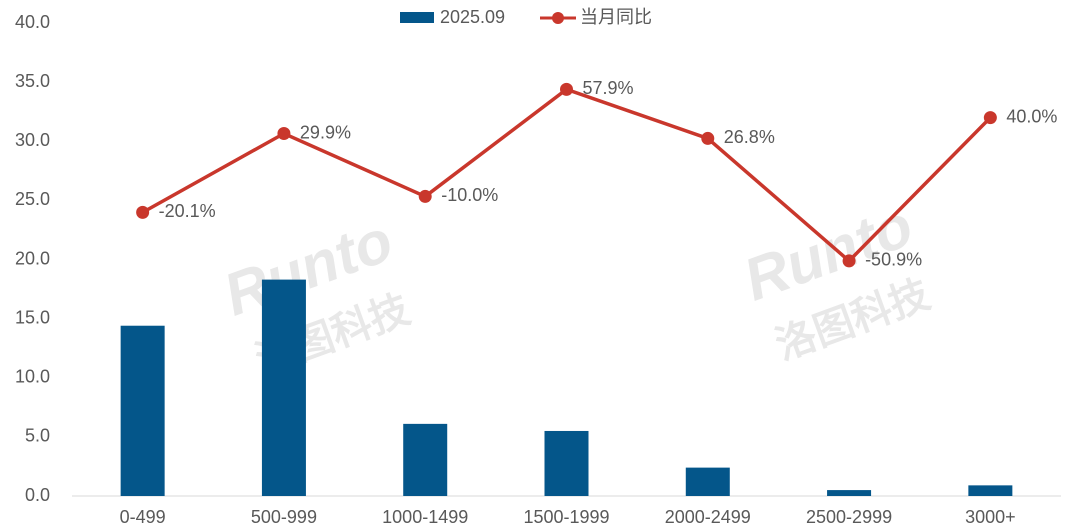 This screenshot has height=531, width=1080. I want to click on legend-label: 2025.09, so click(472, 17).